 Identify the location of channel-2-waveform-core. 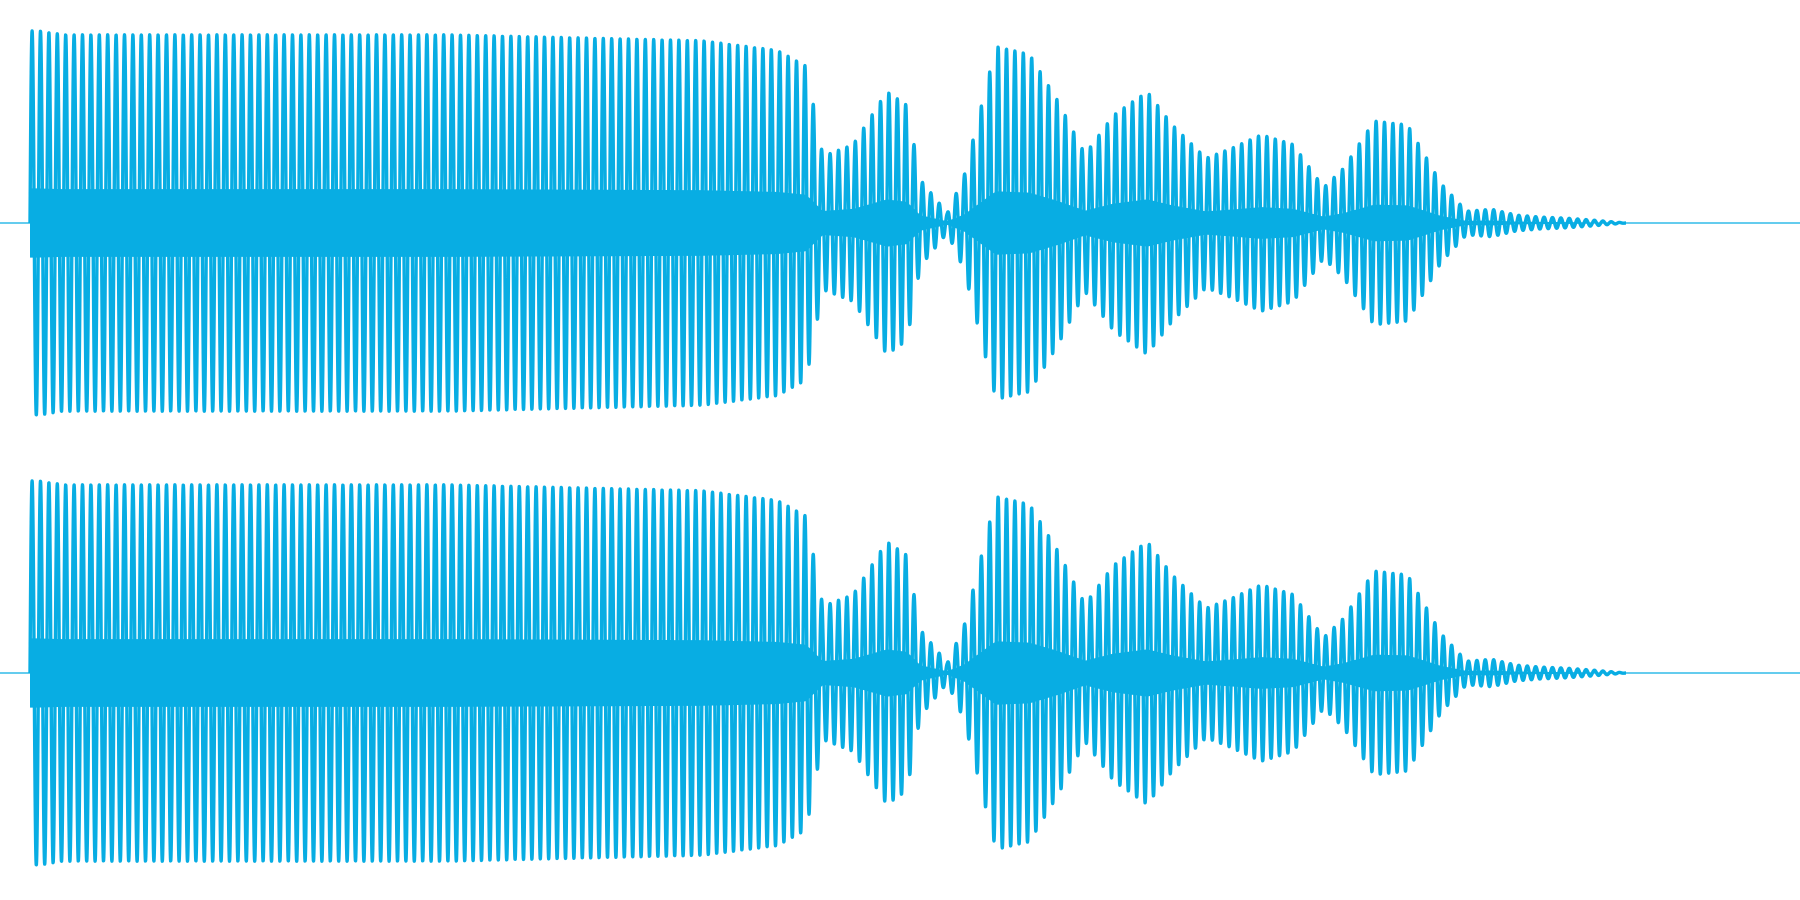
(828, 673).